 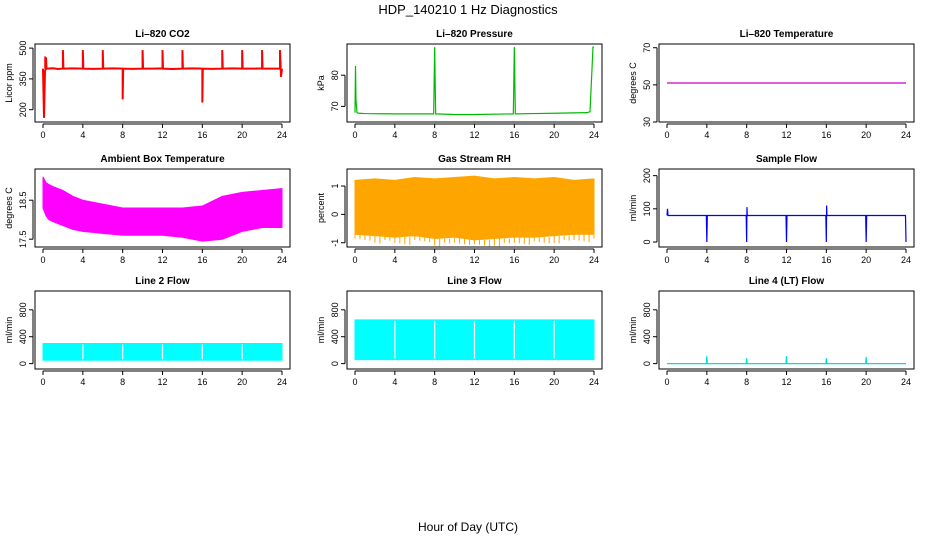 I want to click on y-axis-label-sample: ml/min, so click(x=633, y=208).